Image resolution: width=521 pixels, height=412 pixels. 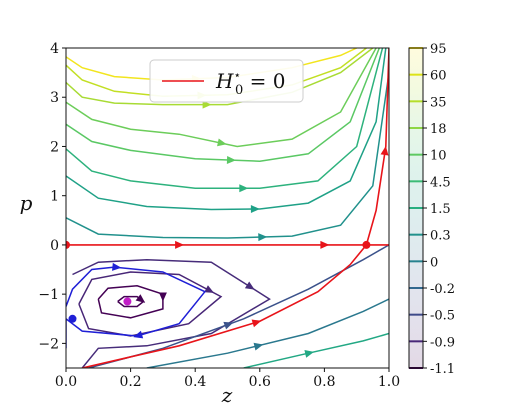 What do you see at coordinates (256, 323) in the screenshot?
I see `red-separatrix-arrow-1a` at bounding box center [256, 323].